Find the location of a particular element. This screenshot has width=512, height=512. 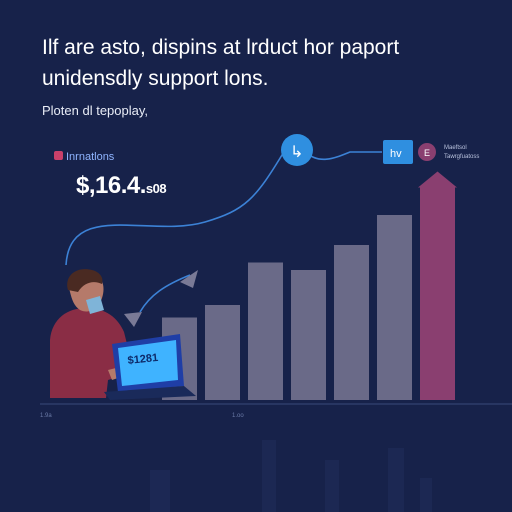

trend-arrow-curve is located at coordinates (165, 293).